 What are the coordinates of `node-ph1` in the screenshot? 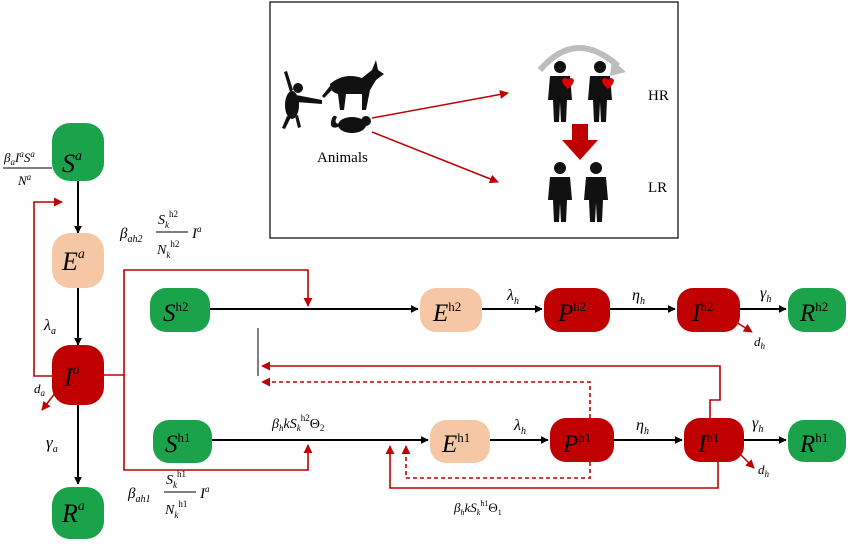 It's located at (582, 440).